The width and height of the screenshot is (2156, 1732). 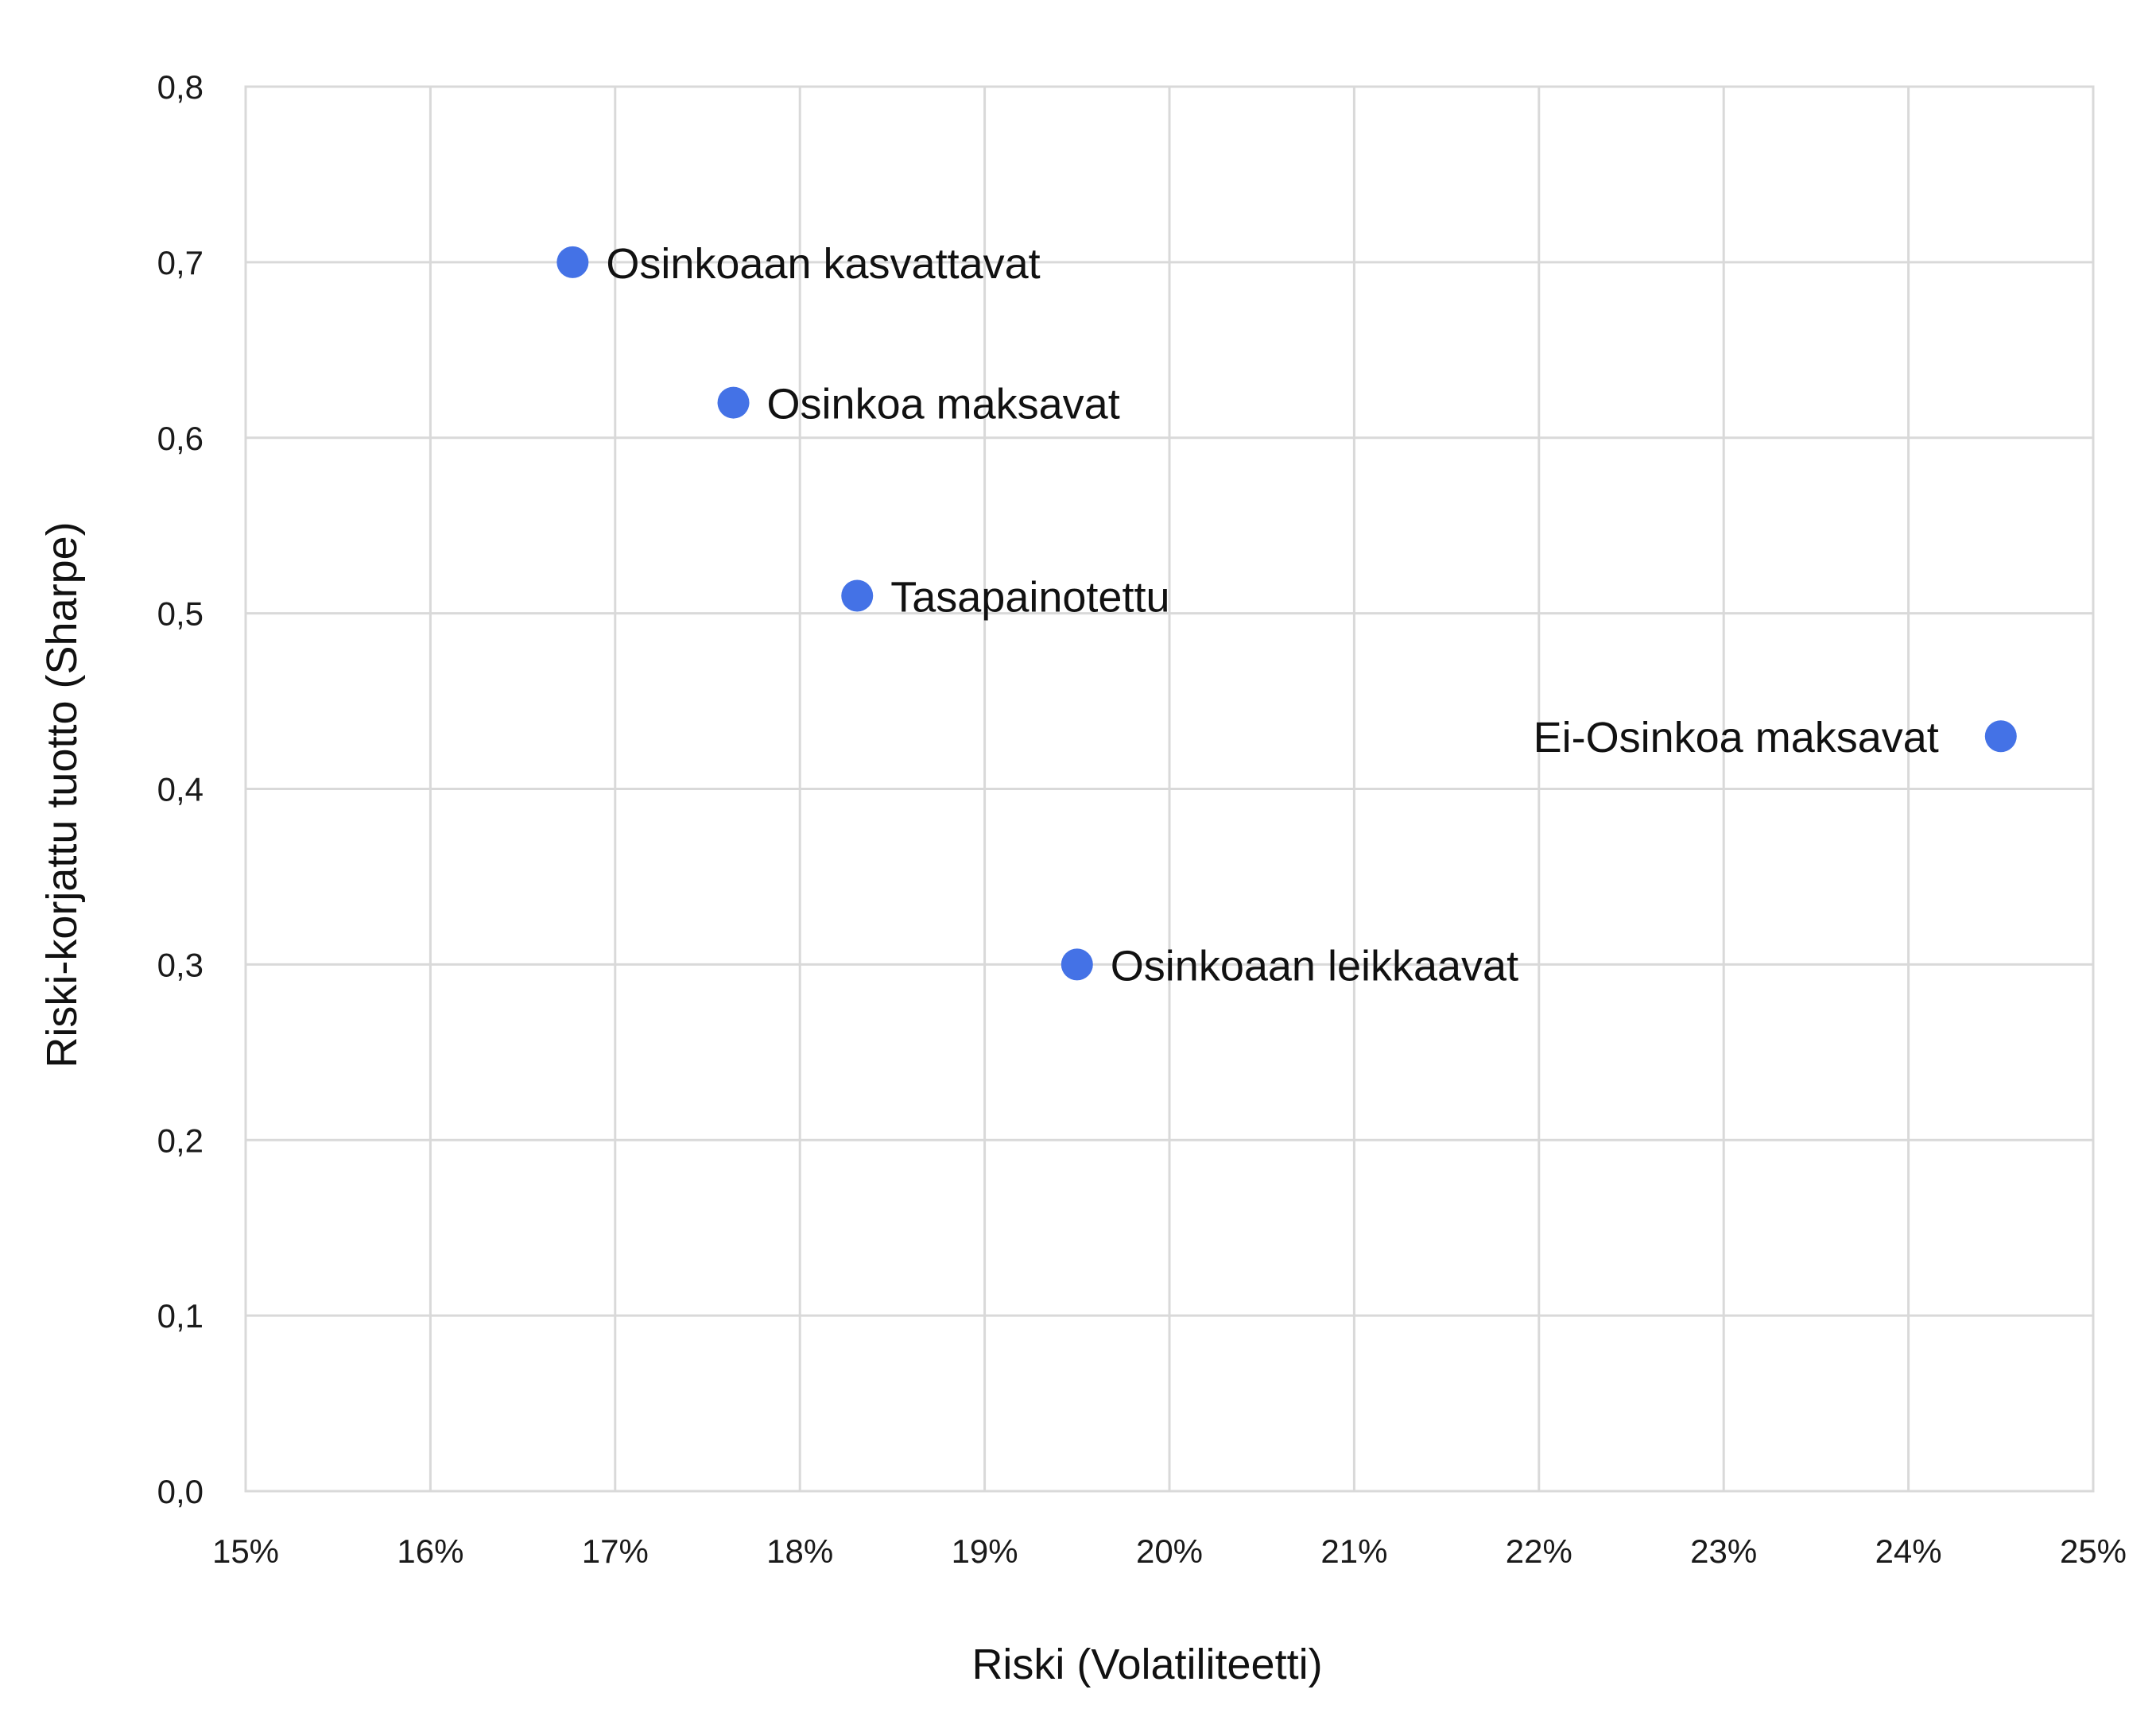 What do you see at coordinates (180, 1140) in the screenshot?
I see `y-tick-label: 0,2` at bounding box center [180, 1140].